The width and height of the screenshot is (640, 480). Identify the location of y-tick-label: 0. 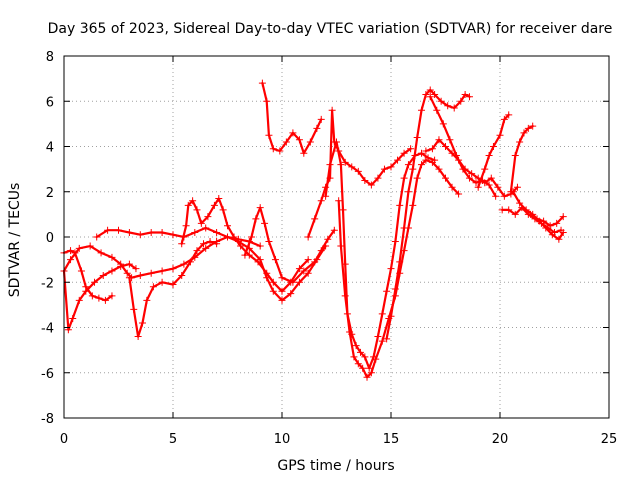
(50, 238).